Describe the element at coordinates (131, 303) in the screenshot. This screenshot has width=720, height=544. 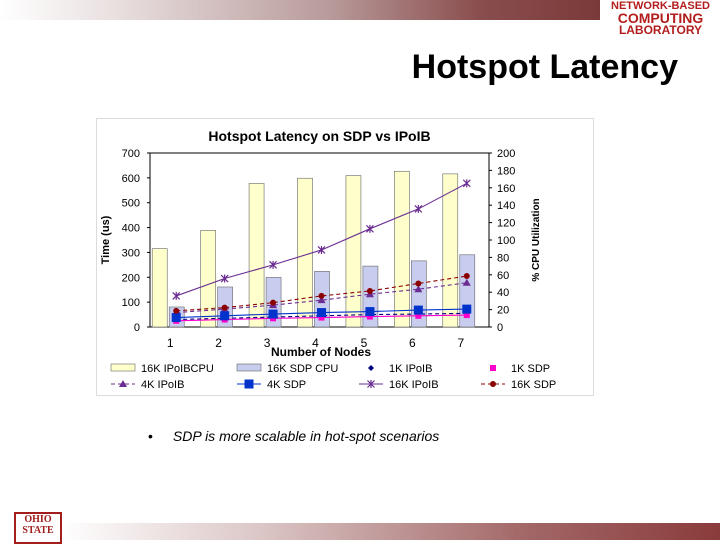
I see `y-tick-label: 100` at that location.